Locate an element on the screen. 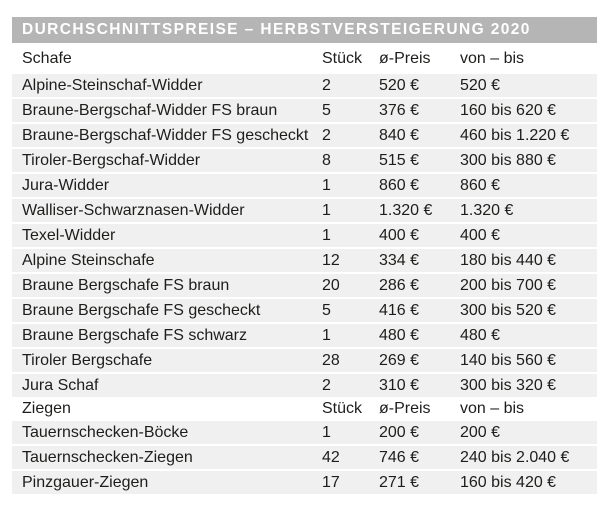  animal-name-cell: Tiroler Bergschafe is located at coordinates (162, 360).